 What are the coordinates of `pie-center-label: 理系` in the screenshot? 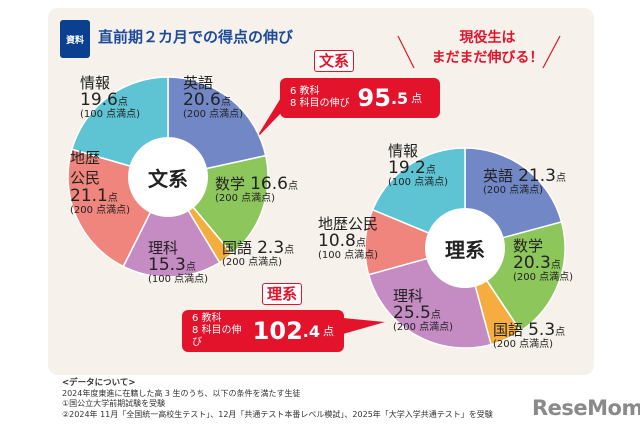 It's located at (465, 250).